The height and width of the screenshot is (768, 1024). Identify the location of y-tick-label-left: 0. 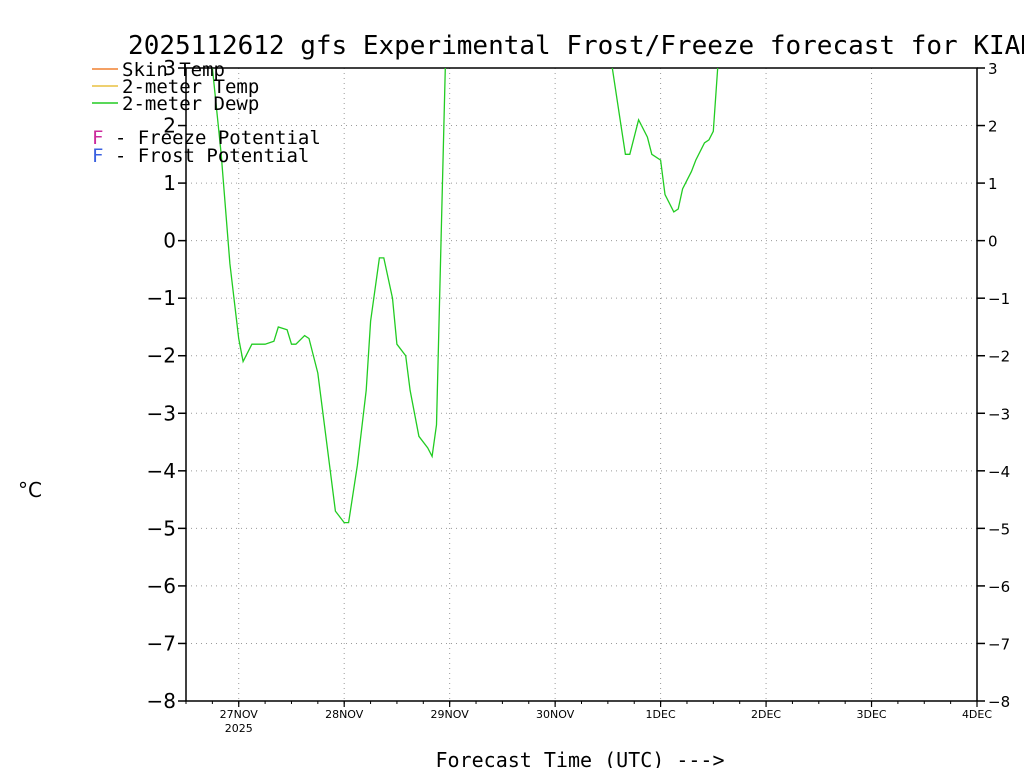
(169, 241).